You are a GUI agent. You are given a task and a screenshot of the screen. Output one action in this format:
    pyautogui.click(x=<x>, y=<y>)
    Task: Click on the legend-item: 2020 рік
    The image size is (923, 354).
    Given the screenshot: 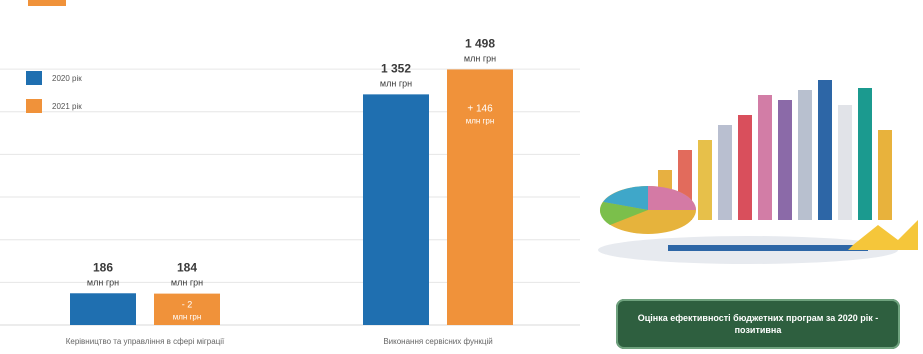 What is the action you would take?
    pyautogui.click(x=54, y=78)
    